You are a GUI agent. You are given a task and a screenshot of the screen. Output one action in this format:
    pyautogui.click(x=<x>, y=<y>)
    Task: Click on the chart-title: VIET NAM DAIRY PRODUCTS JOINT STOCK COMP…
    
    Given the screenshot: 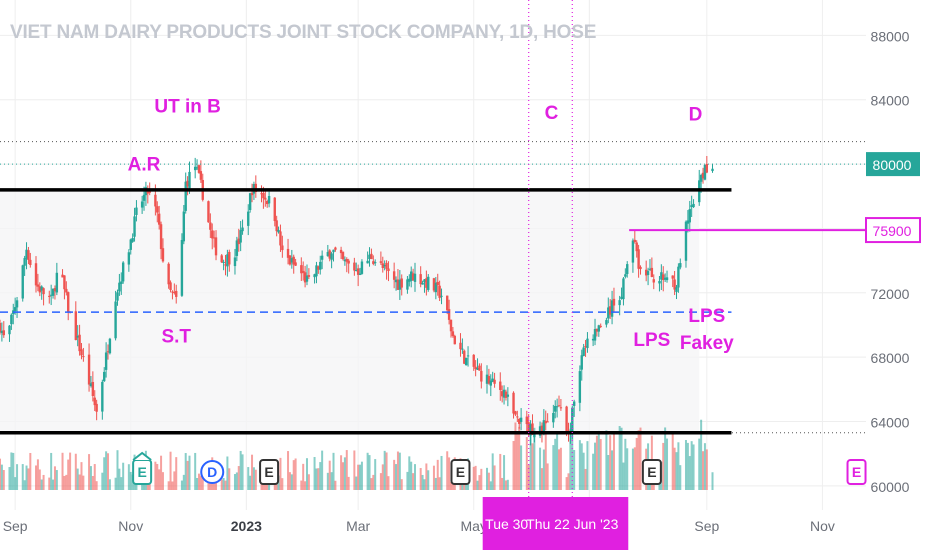 What is the action you would take?
    pyautogui.click(x=303, y=32)
    